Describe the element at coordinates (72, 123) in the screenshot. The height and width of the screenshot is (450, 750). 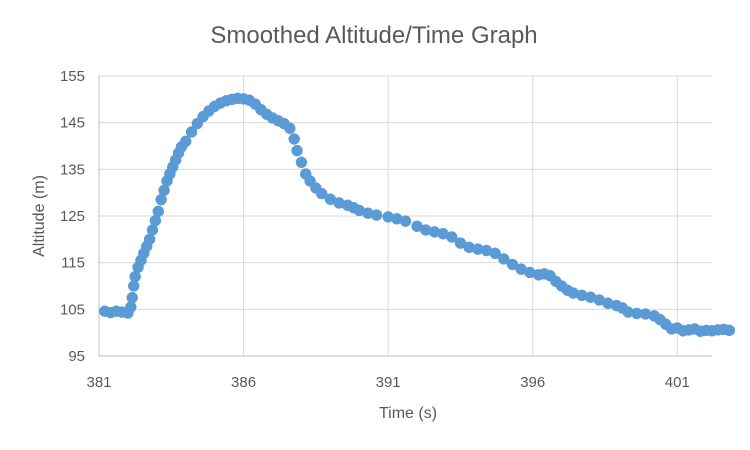
I see `y-tick-label: 145` at that location.